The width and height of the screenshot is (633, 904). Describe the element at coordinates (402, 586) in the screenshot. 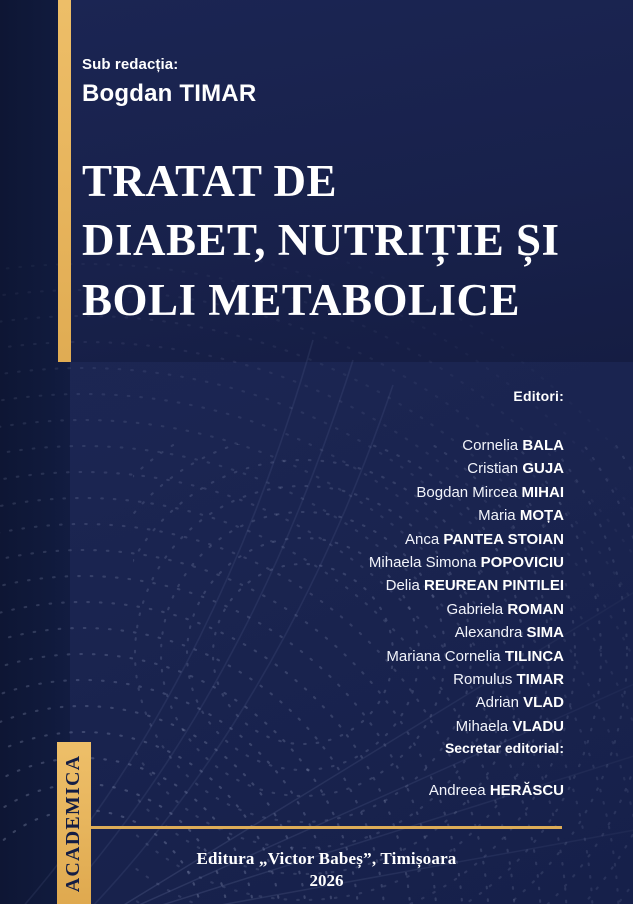

I see `editor-first-name: Delia` at that location.